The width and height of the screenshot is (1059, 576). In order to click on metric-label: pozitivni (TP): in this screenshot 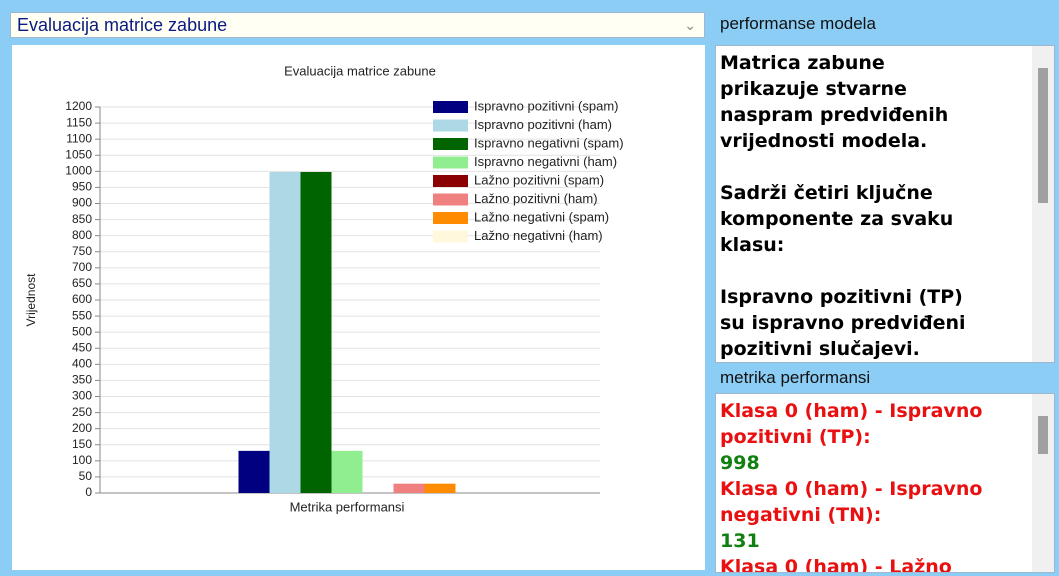, I will do `click(795, 437)`.